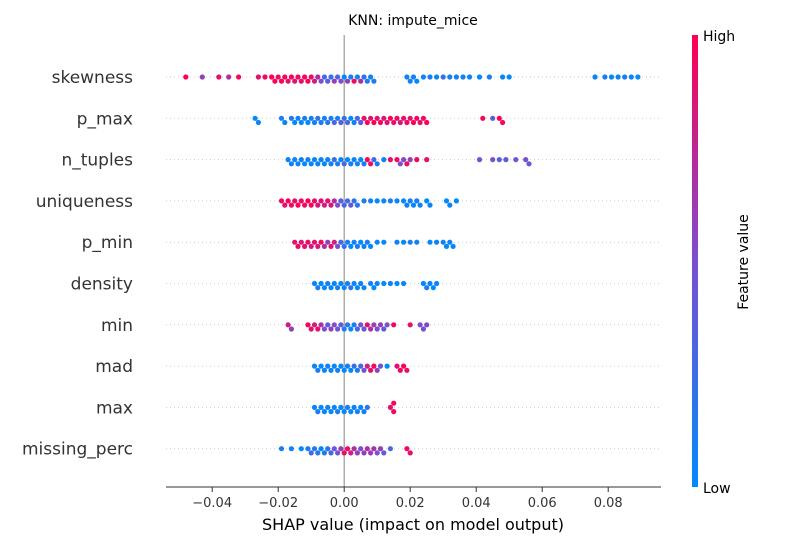 This screenshot has width=800, height=550. What do you see at coordinates (608, 503) in the screenshot?
I see `x-tick-label: 0.08` at bounding box center [608, 503].